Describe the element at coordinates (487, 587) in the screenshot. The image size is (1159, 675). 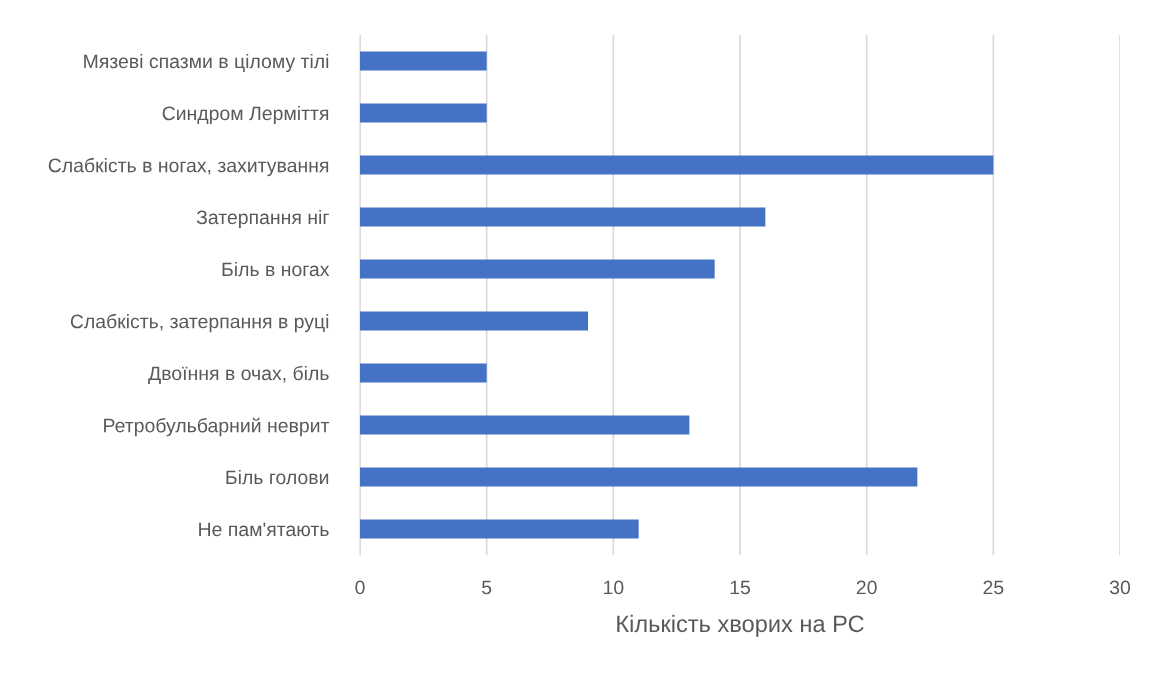
I see `x-tick-label: 5` at that location.